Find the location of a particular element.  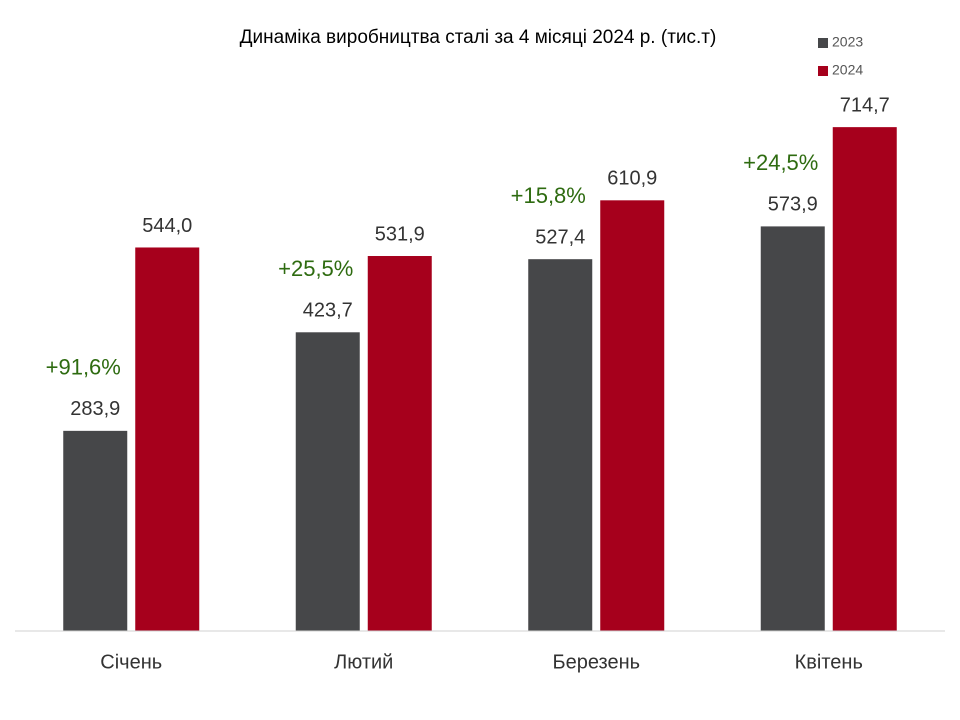

x-tick-label: Лютий is located at coordinates (363, 662).